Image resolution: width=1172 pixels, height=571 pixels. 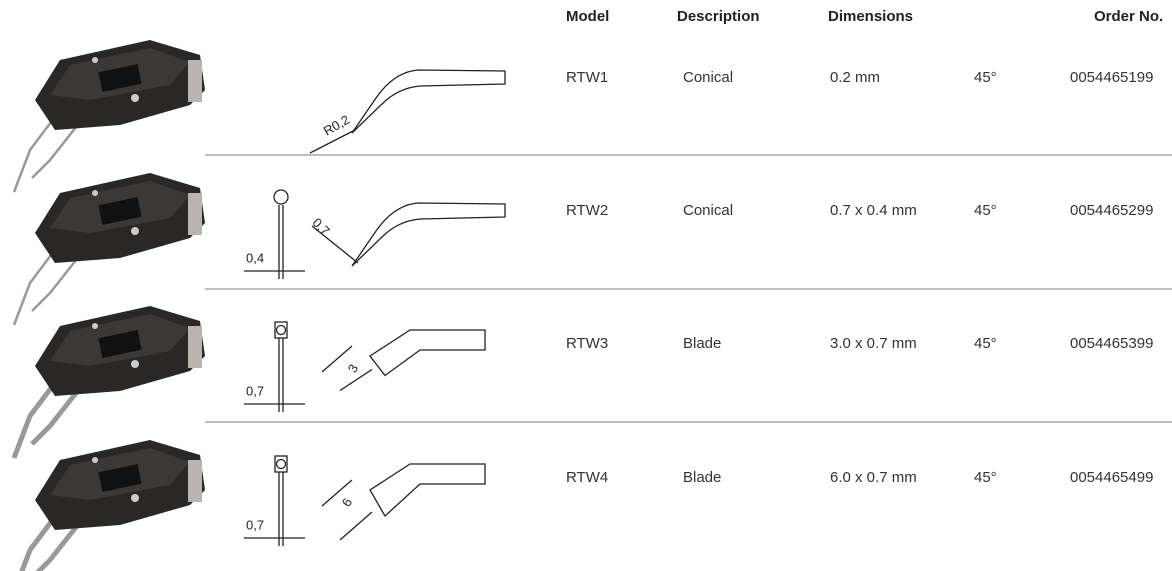 I want to click on dimensions: 3.0 x 0.7 mm, so click(x=873, y=343).